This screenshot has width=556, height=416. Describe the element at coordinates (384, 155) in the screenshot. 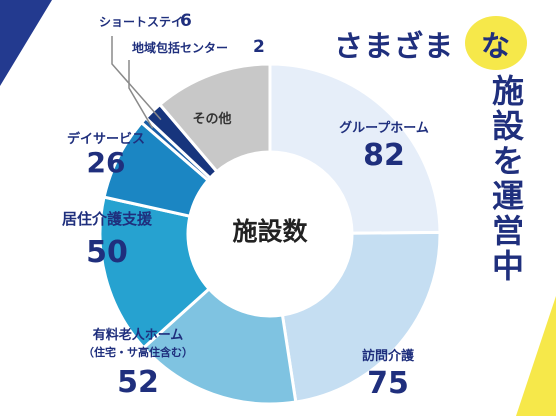

I see `value-group-home: 82` at that location.